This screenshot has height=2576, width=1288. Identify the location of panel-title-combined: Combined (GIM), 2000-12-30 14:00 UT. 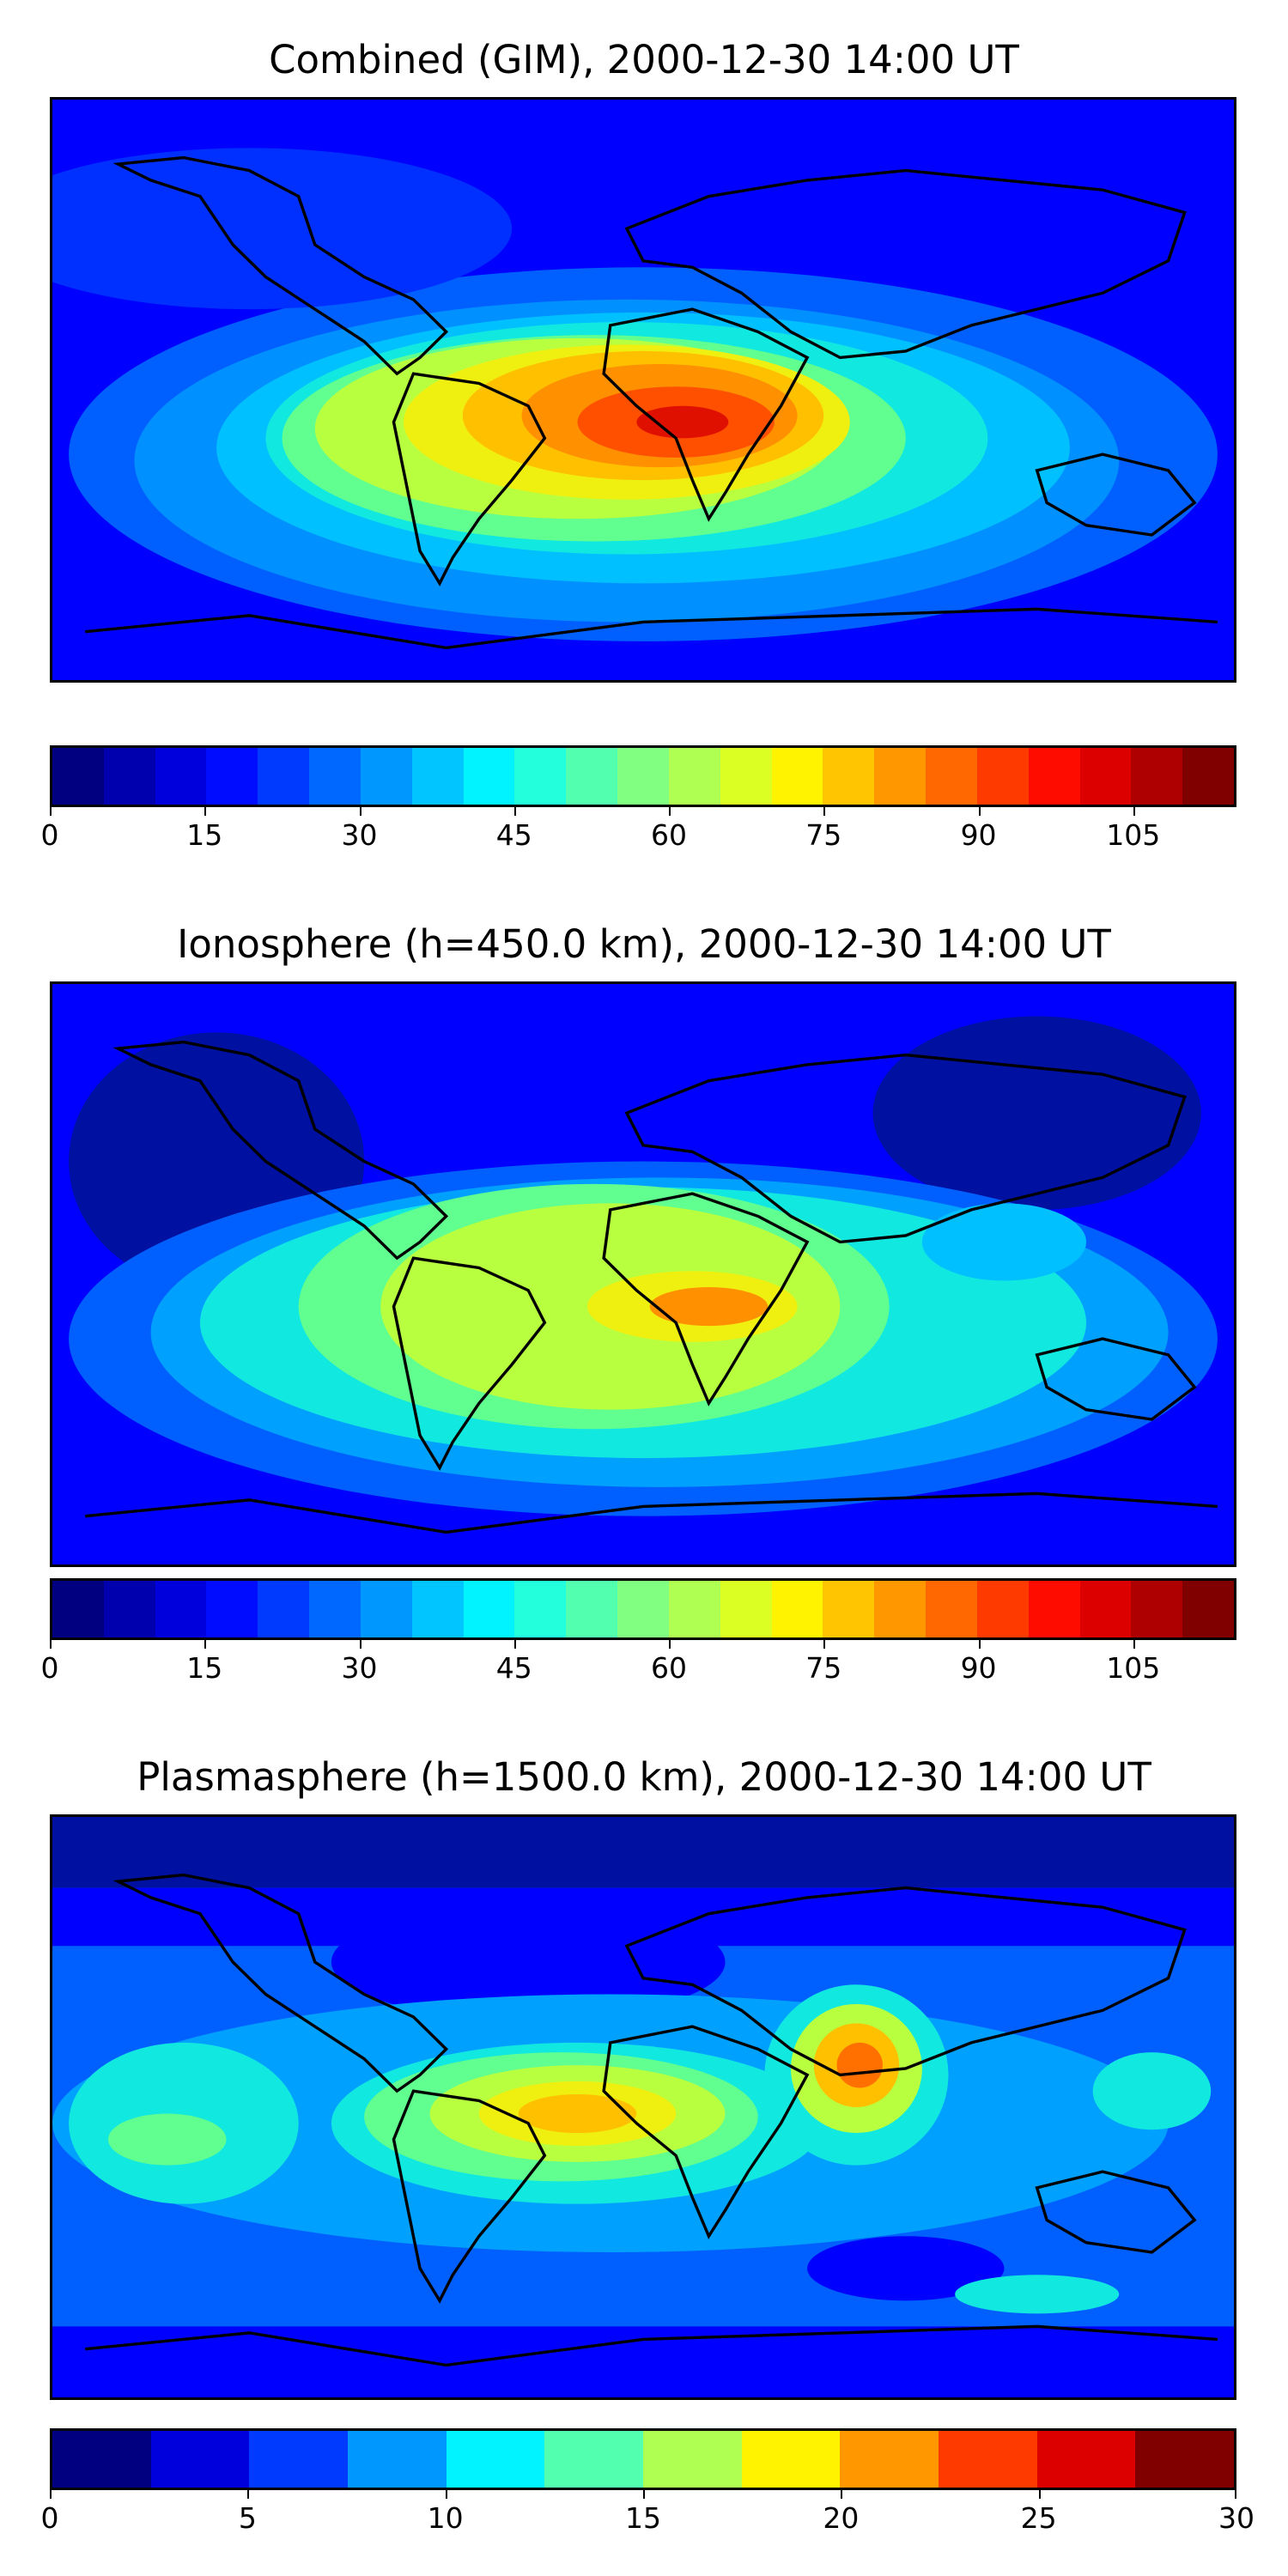
(644, 59).